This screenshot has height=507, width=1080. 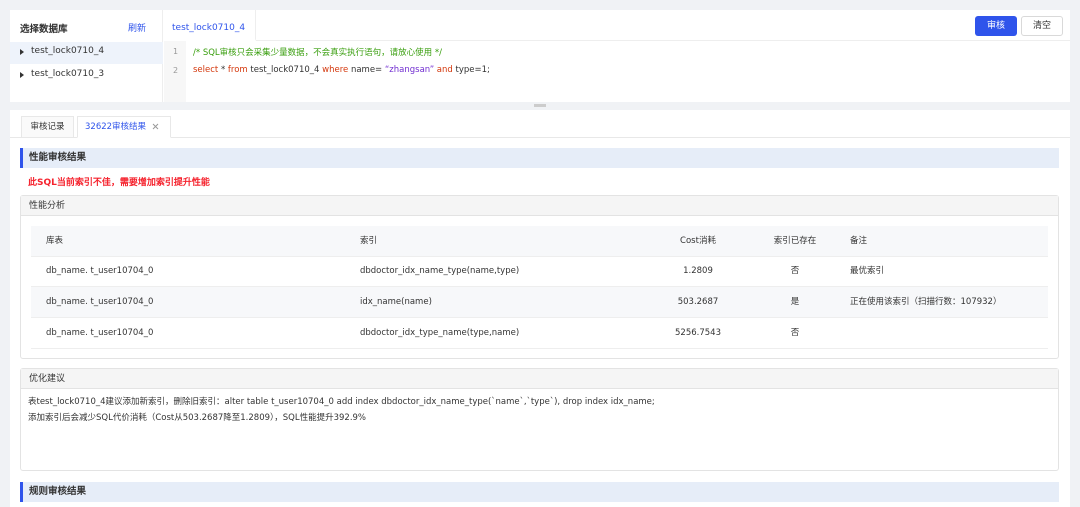 What do you see at coordinates (223, 70) in the screenshot?
I see `code: *` at bounding box center [223, 70].